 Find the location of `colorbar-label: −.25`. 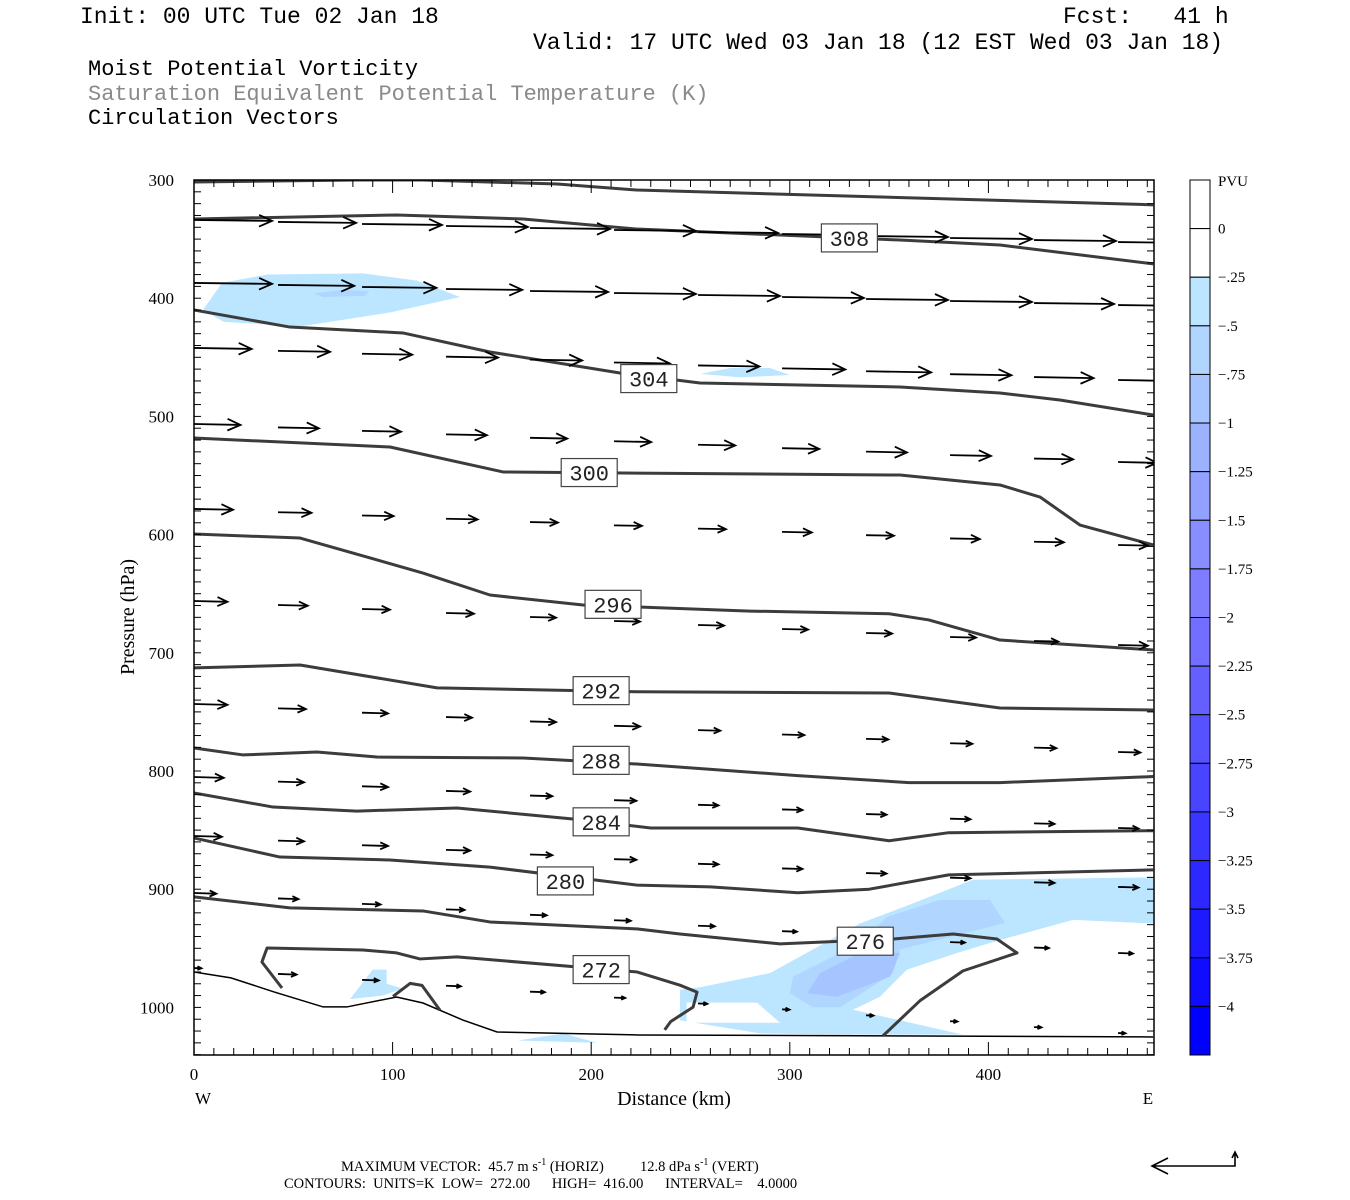

colorbar-label: −.25 is located at coordinates (1231, 278).